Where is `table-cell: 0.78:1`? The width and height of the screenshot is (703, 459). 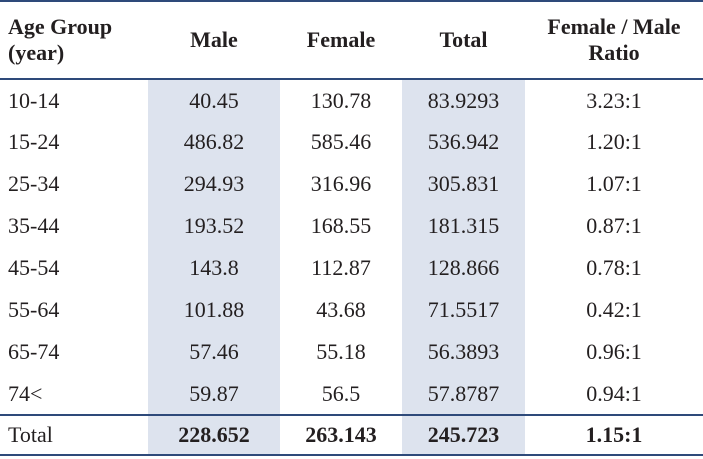 table-cell: 0.78:1 is located at coordinates (614, 267).